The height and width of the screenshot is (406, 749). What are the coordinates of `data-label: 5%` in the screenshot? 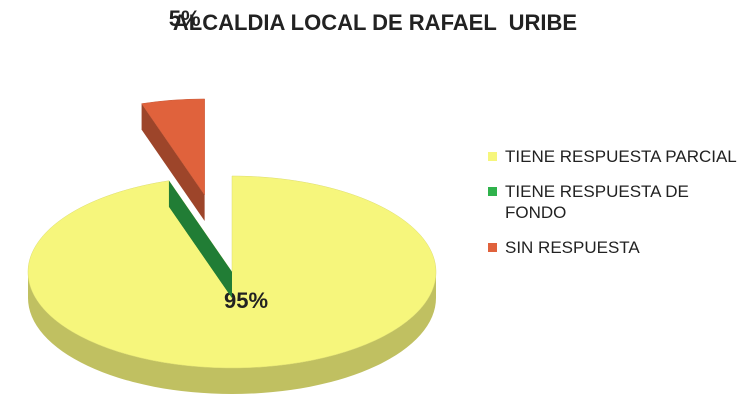 It's located at (185, 18).